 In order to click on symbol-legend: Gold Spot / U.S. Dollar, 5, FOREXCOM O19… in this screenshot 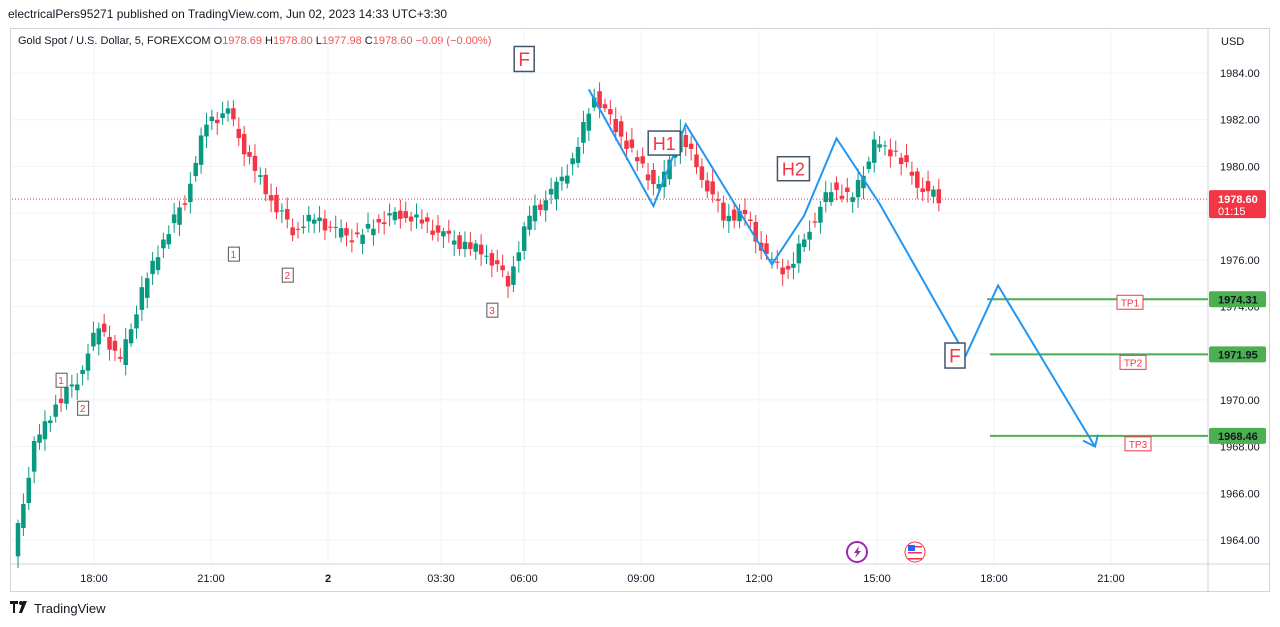, I will do `click(254, 41)`.